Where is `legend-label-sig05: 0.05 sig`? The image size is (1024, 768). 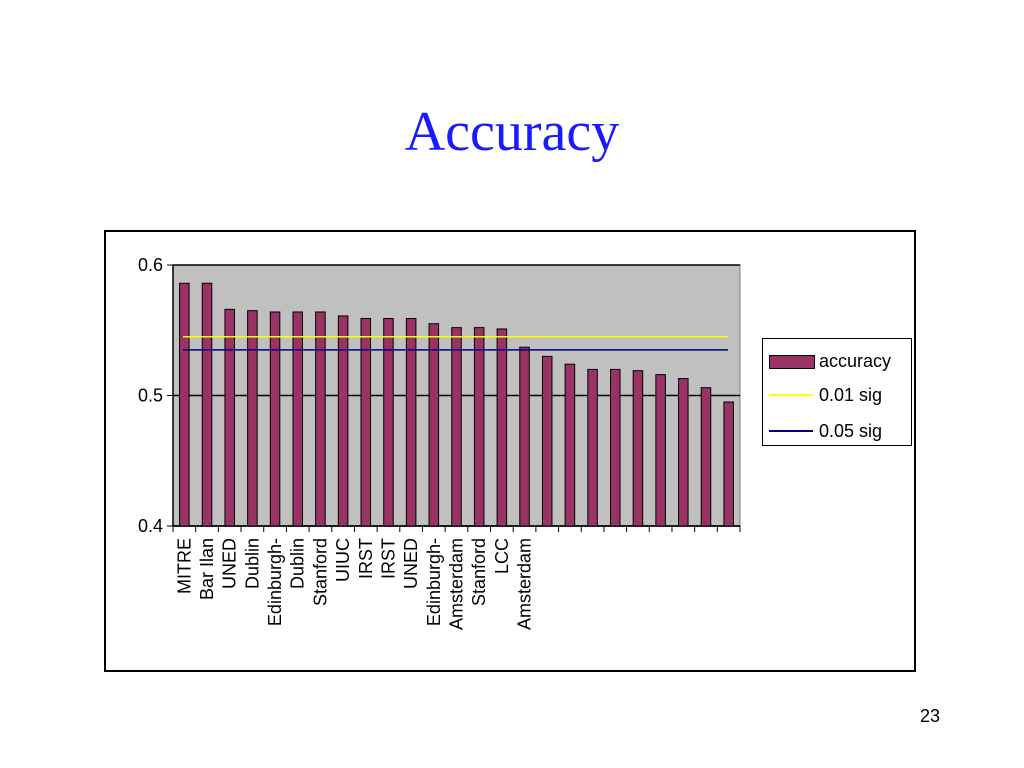
legend-label-sig05: 0.05 sig is located at coordinates (851, 431).